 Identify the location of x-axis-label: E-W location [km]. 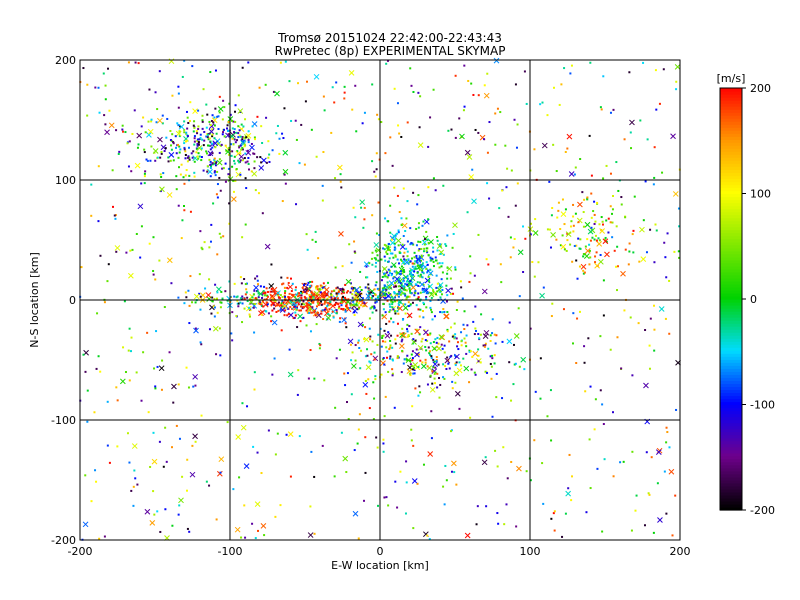
(380, 565).